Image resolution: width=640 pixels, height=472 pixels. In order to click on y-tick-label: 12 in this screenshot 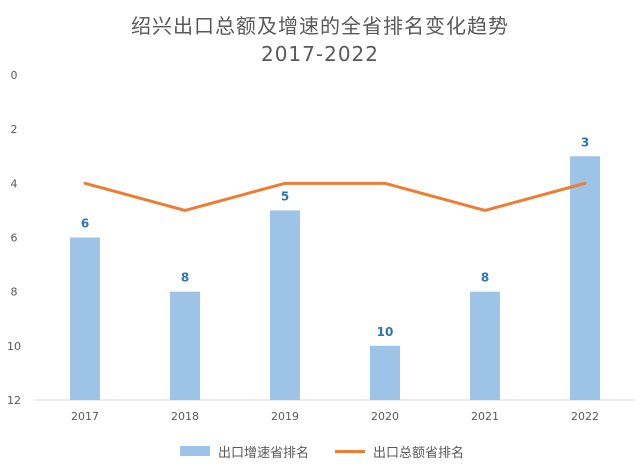, I will do `click(14, 400)`.